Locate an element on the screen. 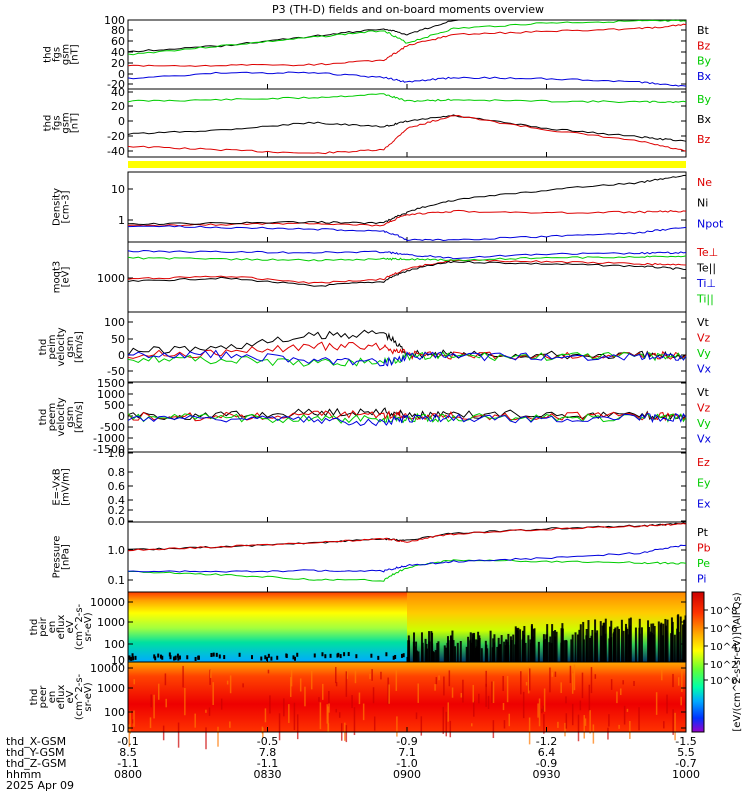 This screenshot has width=750, height=800. footer-value: -0.9 is located at coordinates (546, 763).